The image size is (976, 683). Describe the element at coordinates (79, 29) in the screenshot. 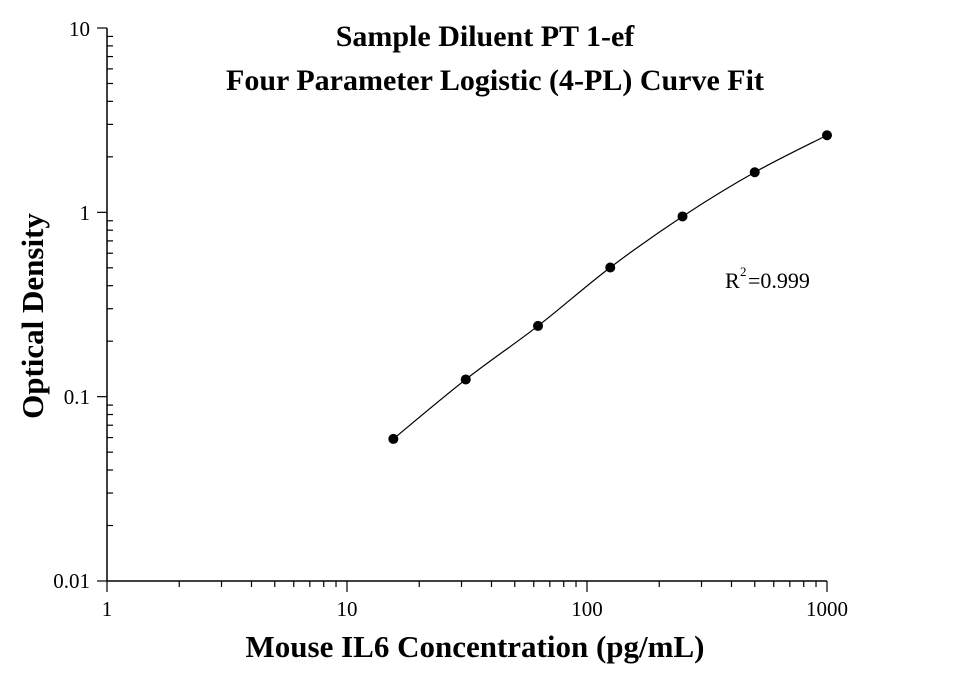

I see `y-tick-label: 10` at that location.